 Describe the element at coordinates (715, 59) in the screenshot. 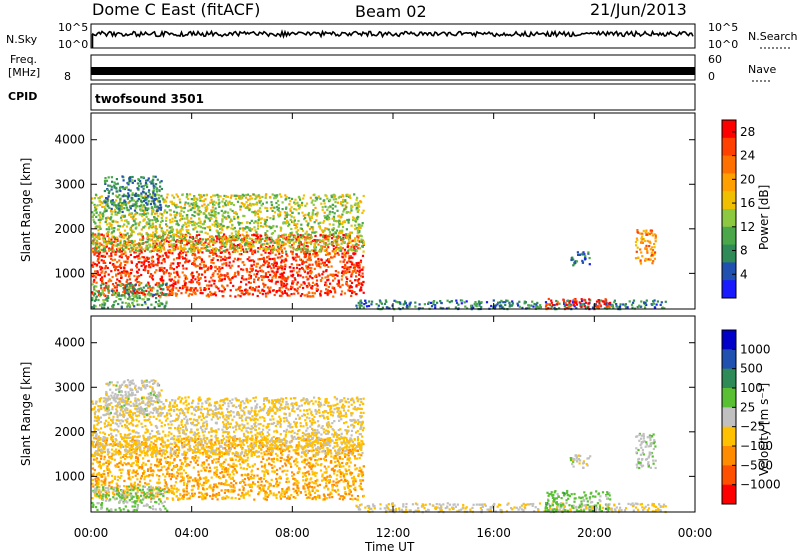

I see `nave-tick-top: 60` at that location.